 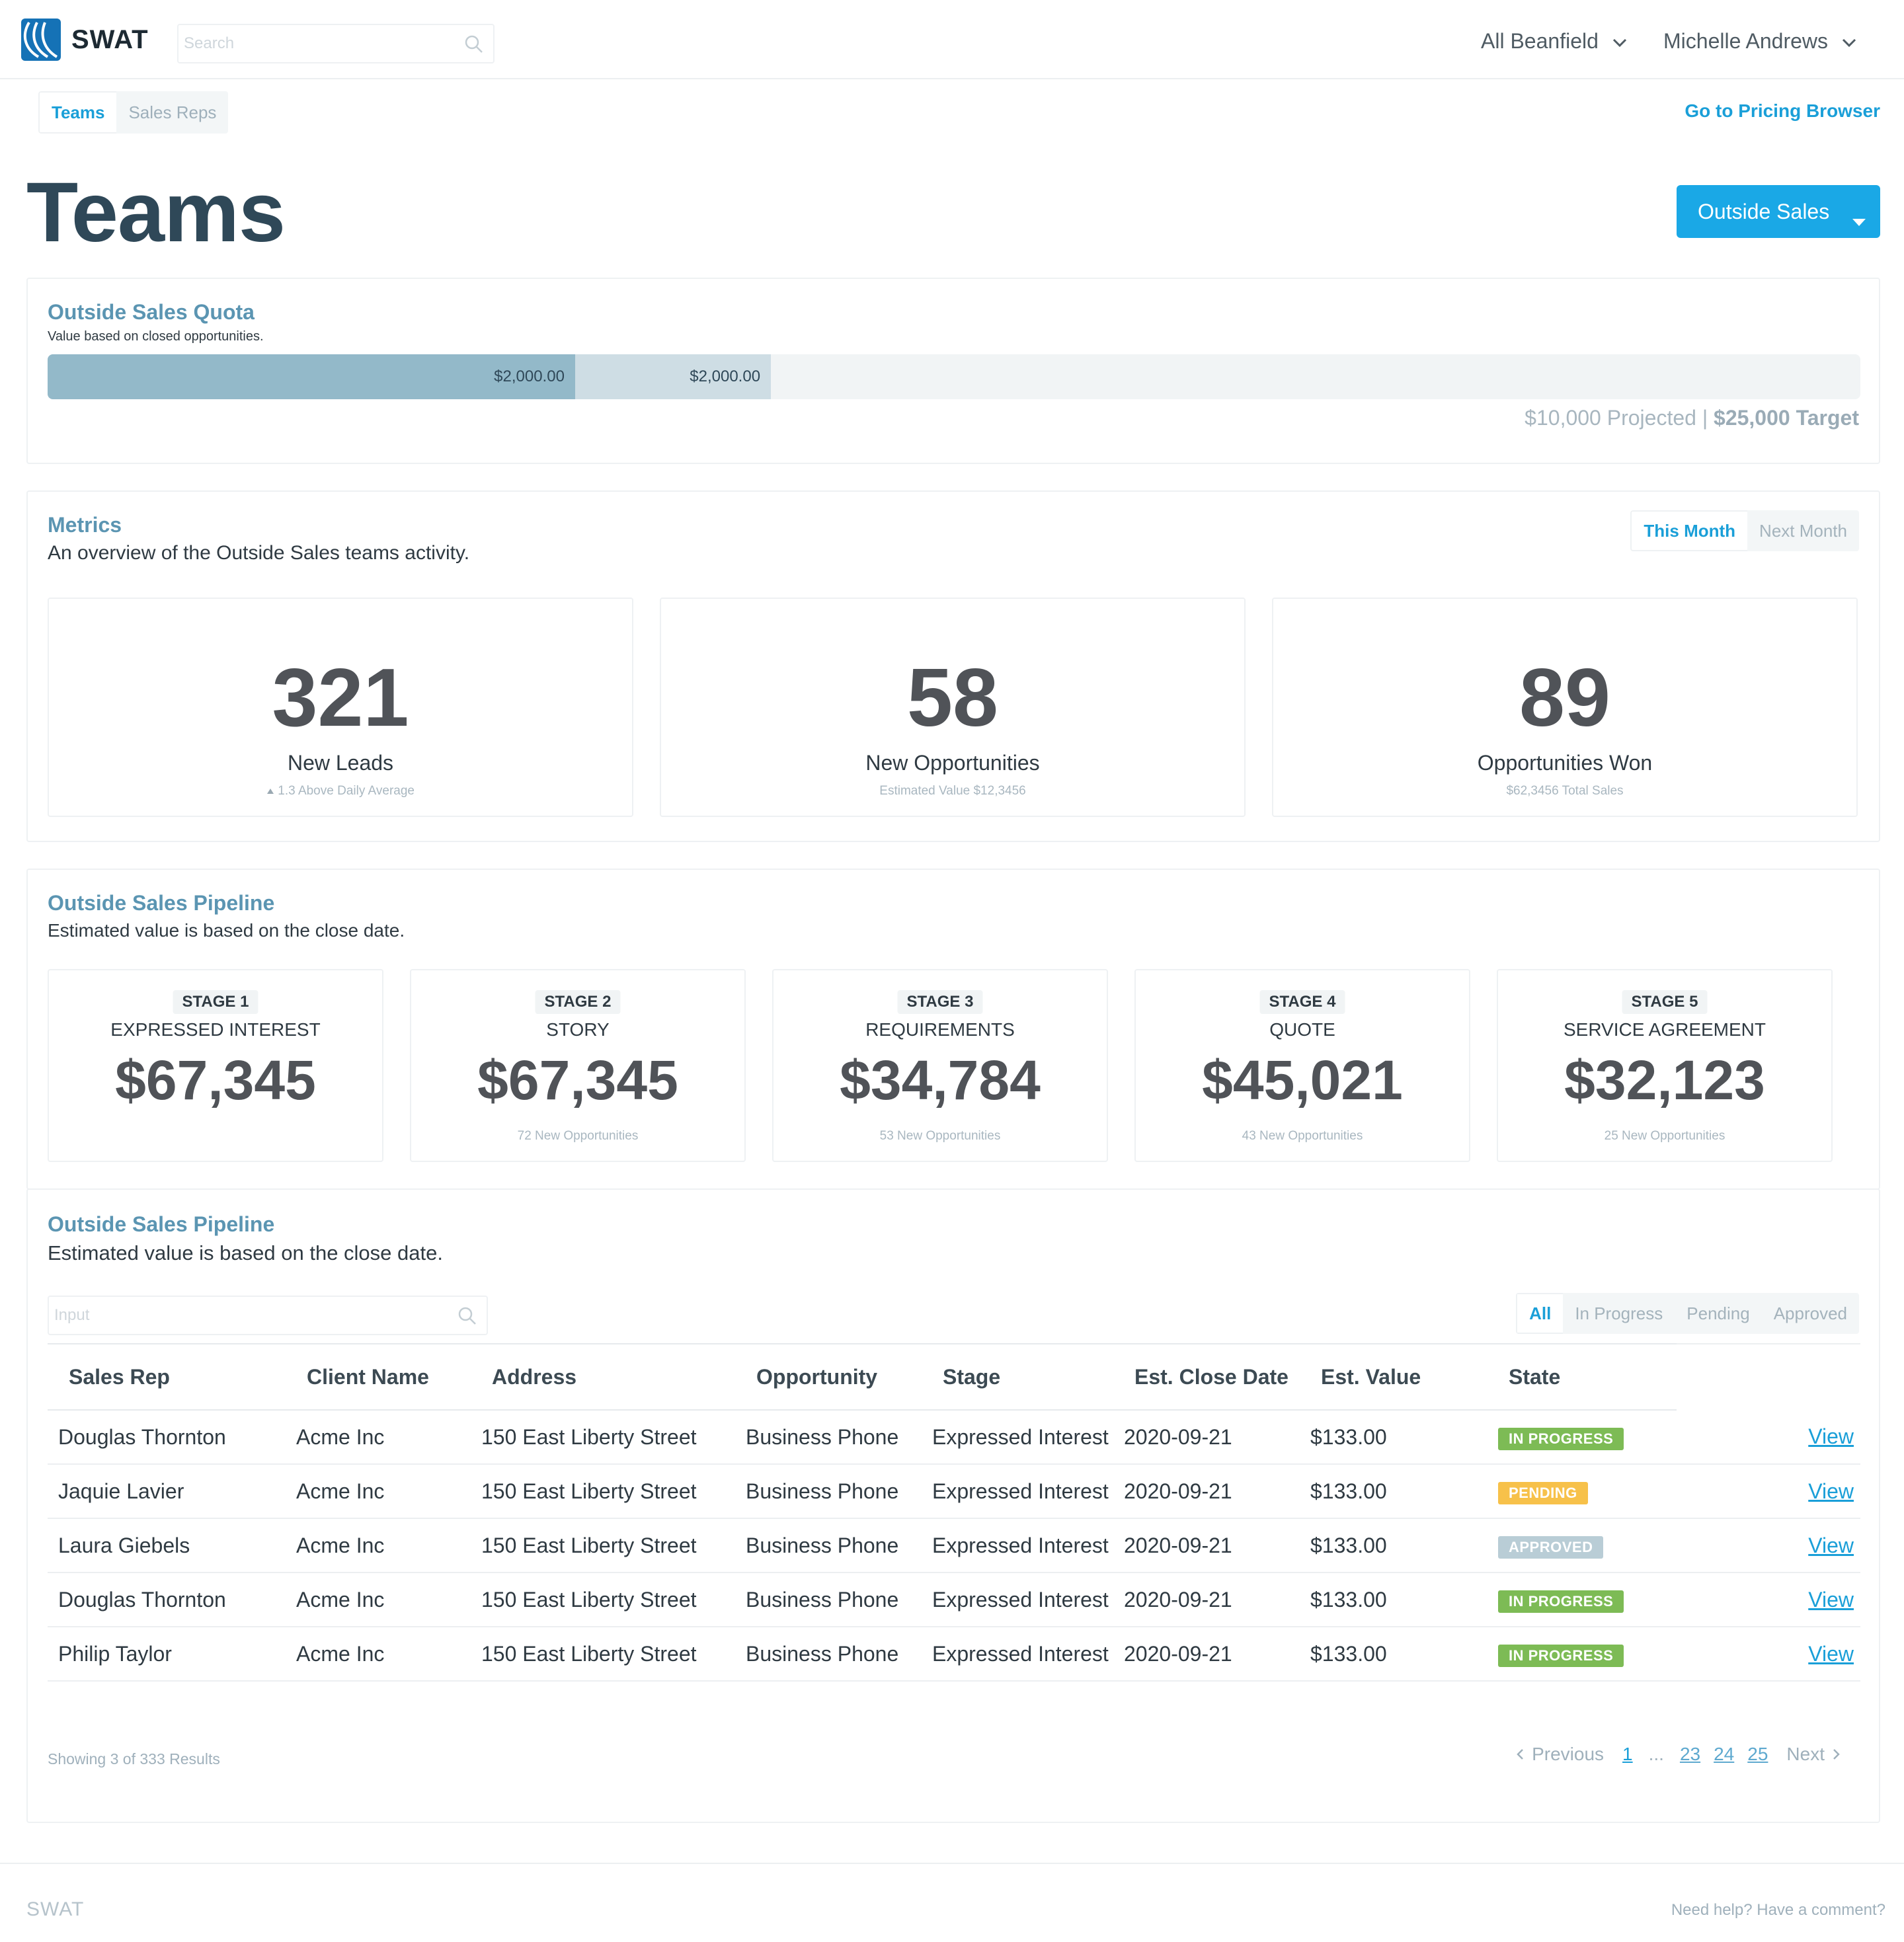 I want to click on user-name: Michelle Andrews, so click(x=1745, y=41).